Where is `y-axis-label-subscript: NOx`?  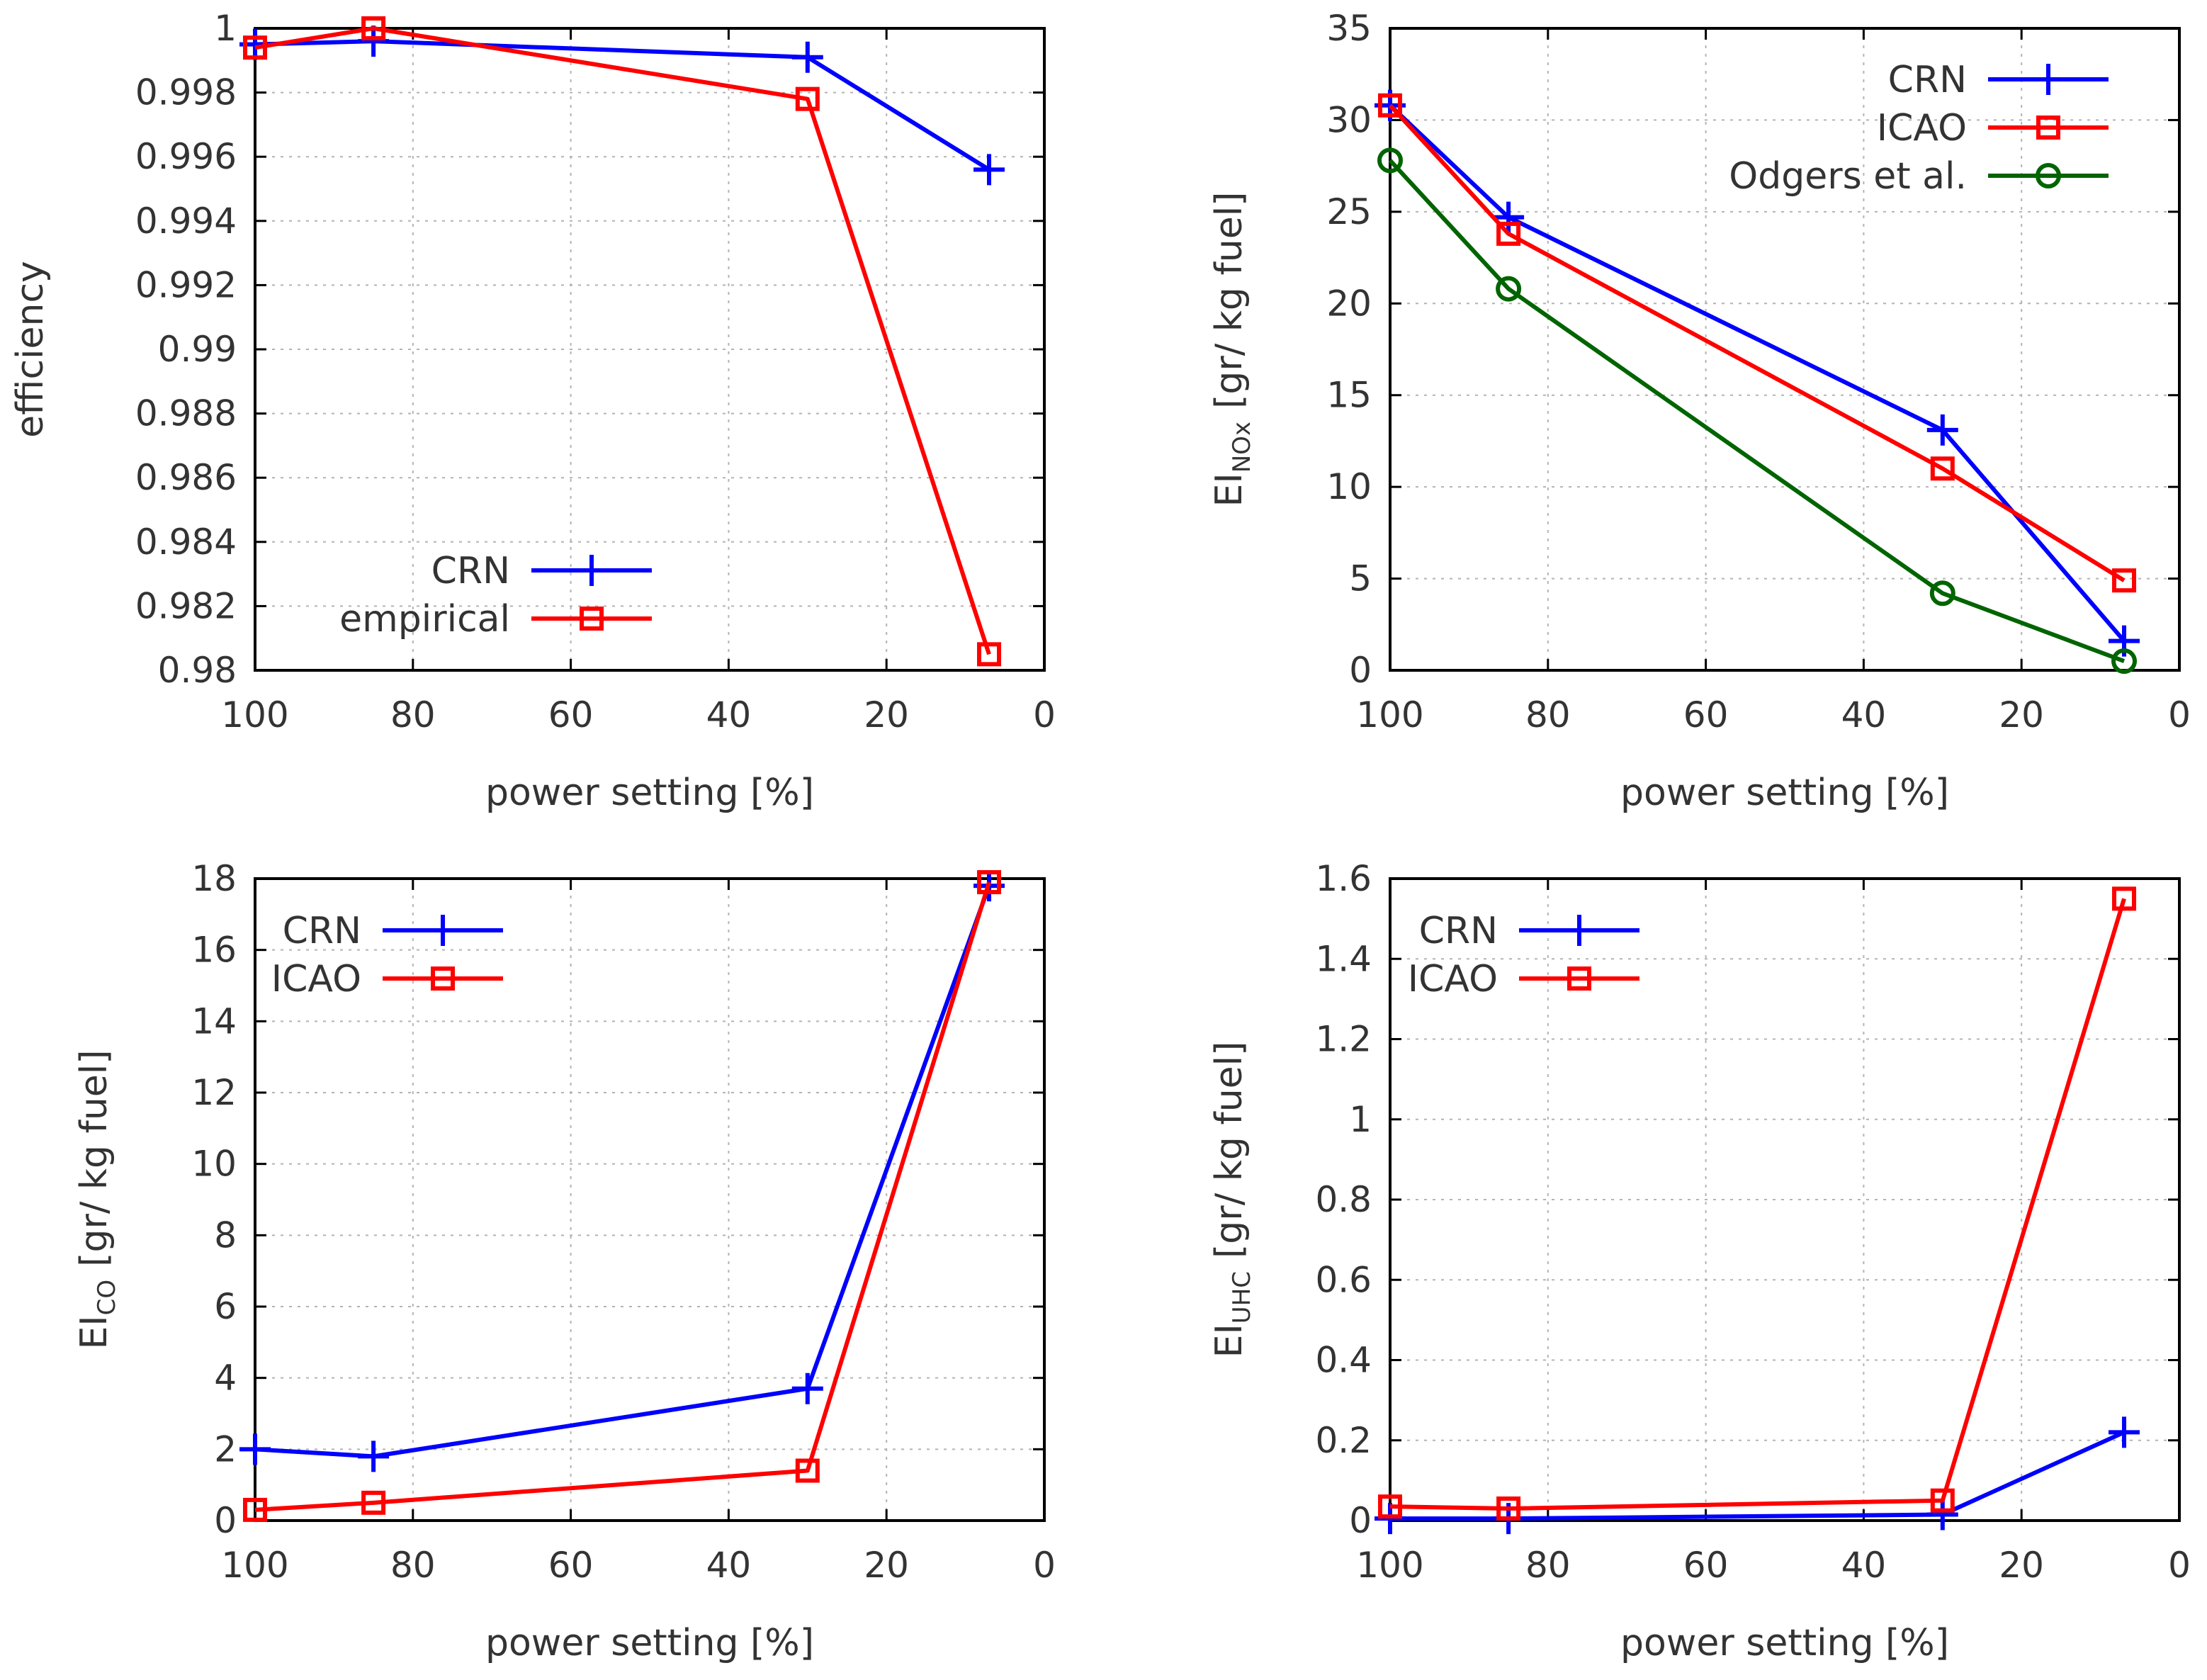
y-axis-label-subscript: NOx is located at coordinates (1242, 448).